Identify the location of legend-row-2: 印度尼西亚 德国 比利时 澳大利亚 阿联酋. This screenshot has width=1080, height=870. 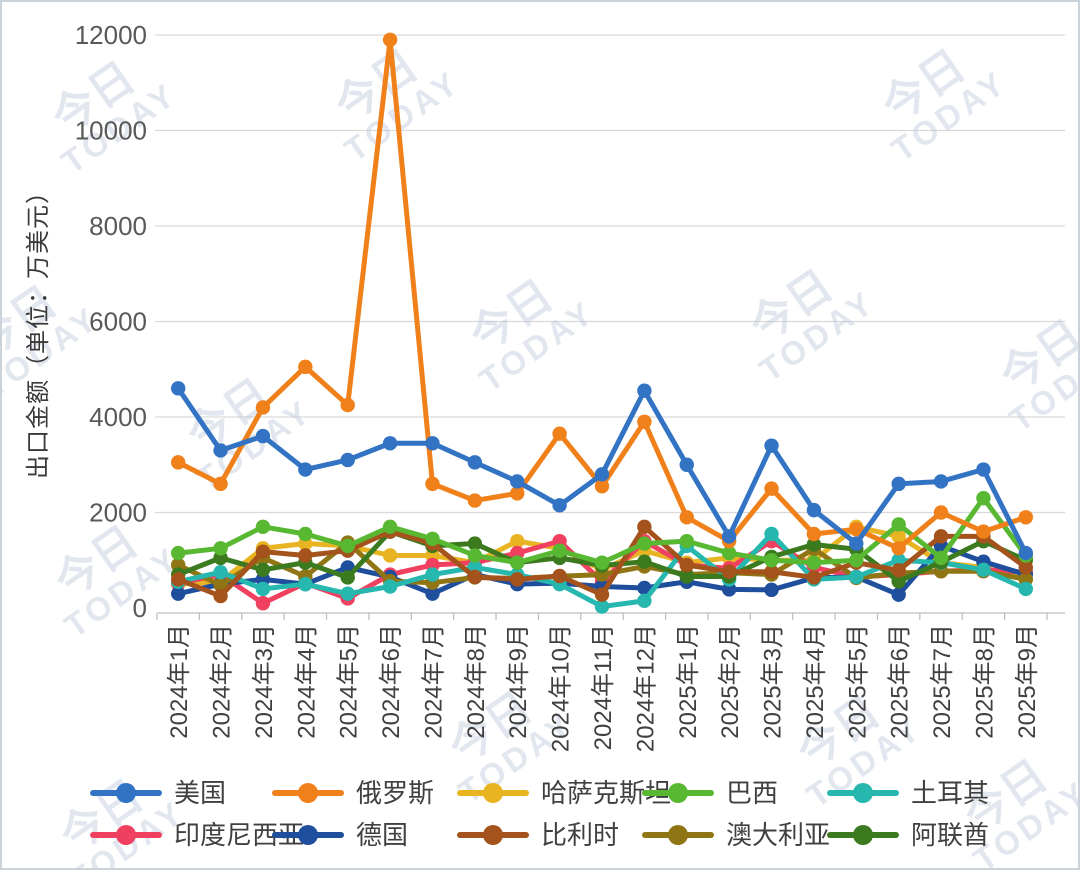
(580, 835).